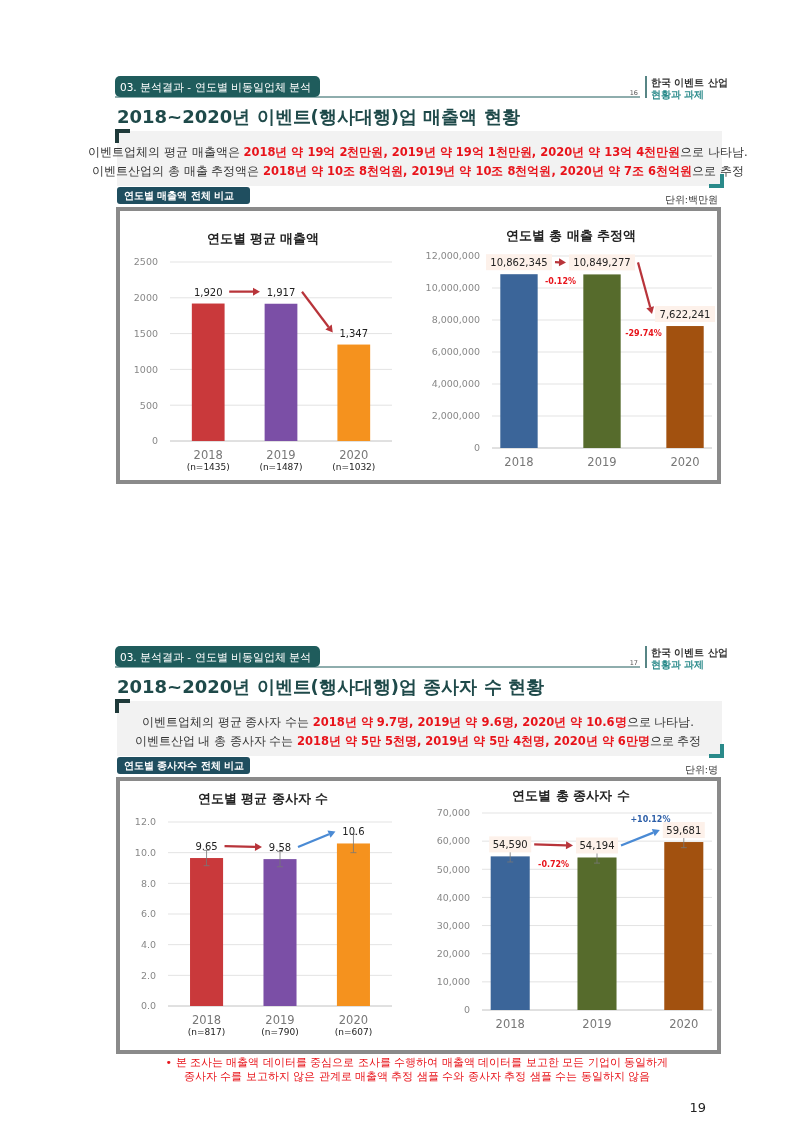  What do you see at coordinates (571, 235) in the screenshot?
I see `chart-title: 연도별 총 매출 추정액` at bounding box center [571, 235].